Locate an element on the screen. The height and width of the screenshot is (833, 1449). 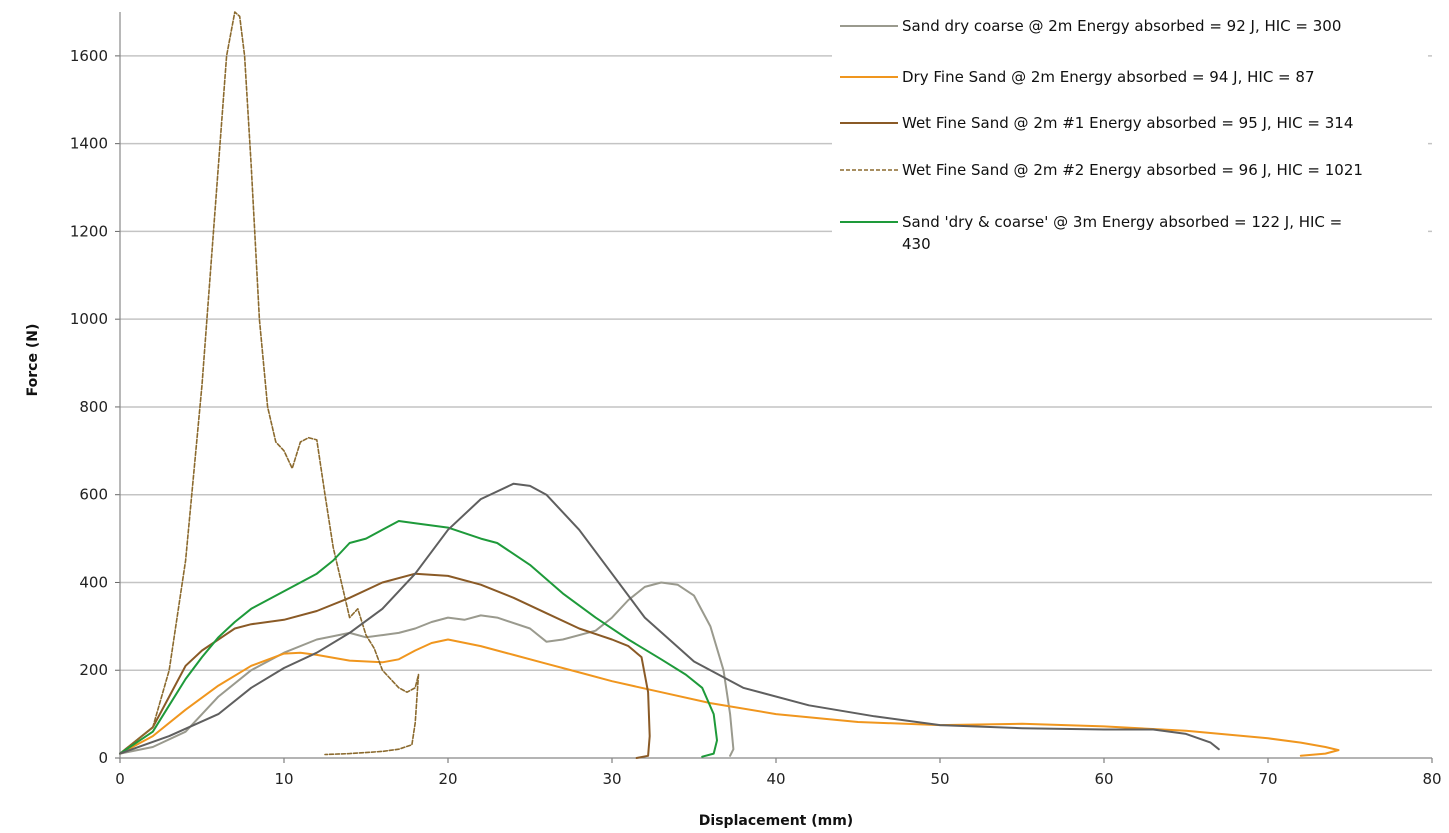
x-tick-label: 10 is located at coordinates (283, 779).